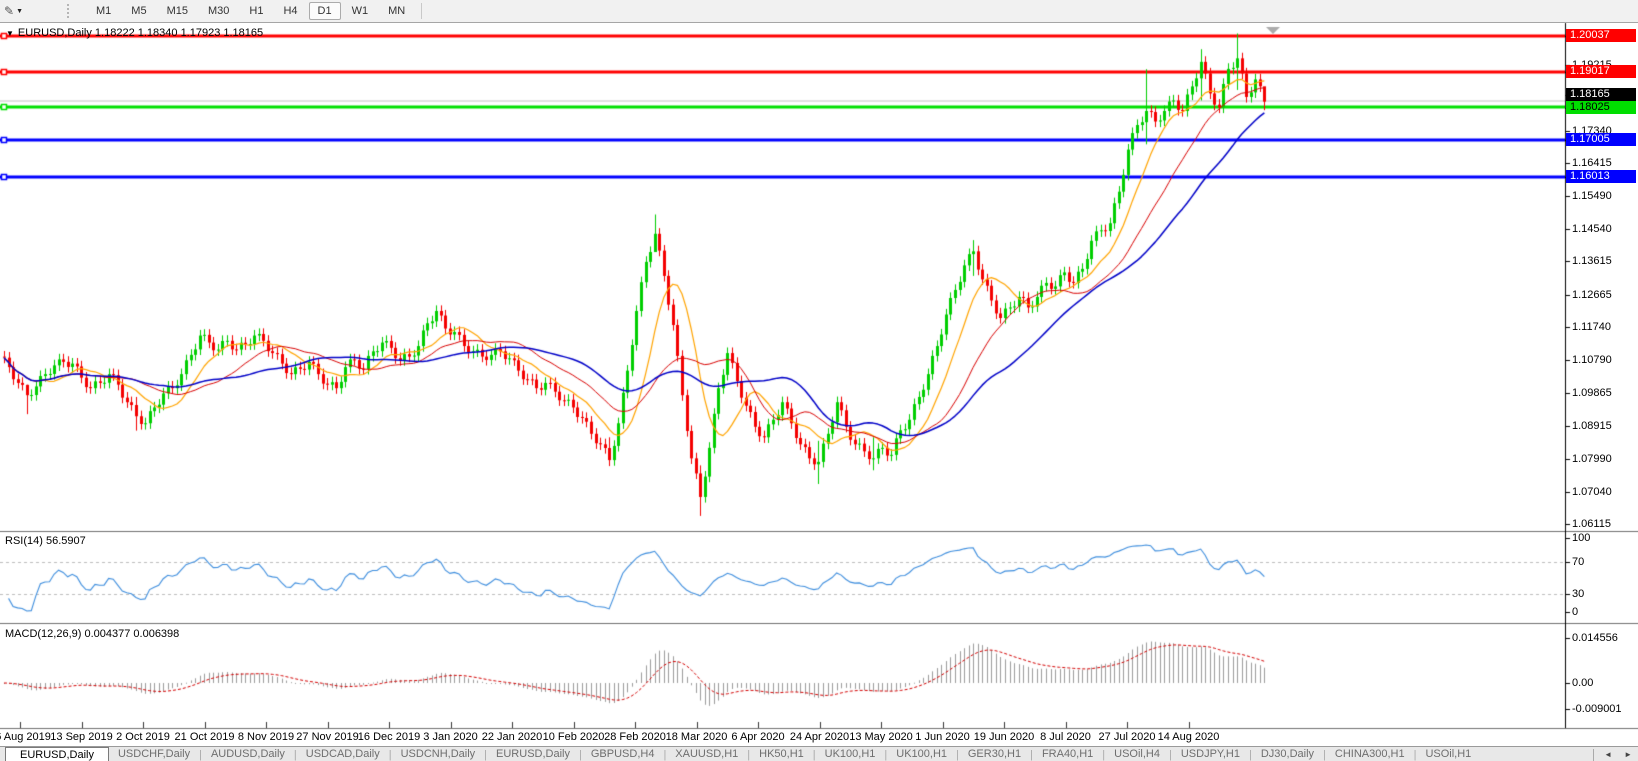 This screenshot has width=1638, height=761. Describe the element at coordinates (397, 11) in the screenshot. I see `timeframe-button-mn: MN` at that location.